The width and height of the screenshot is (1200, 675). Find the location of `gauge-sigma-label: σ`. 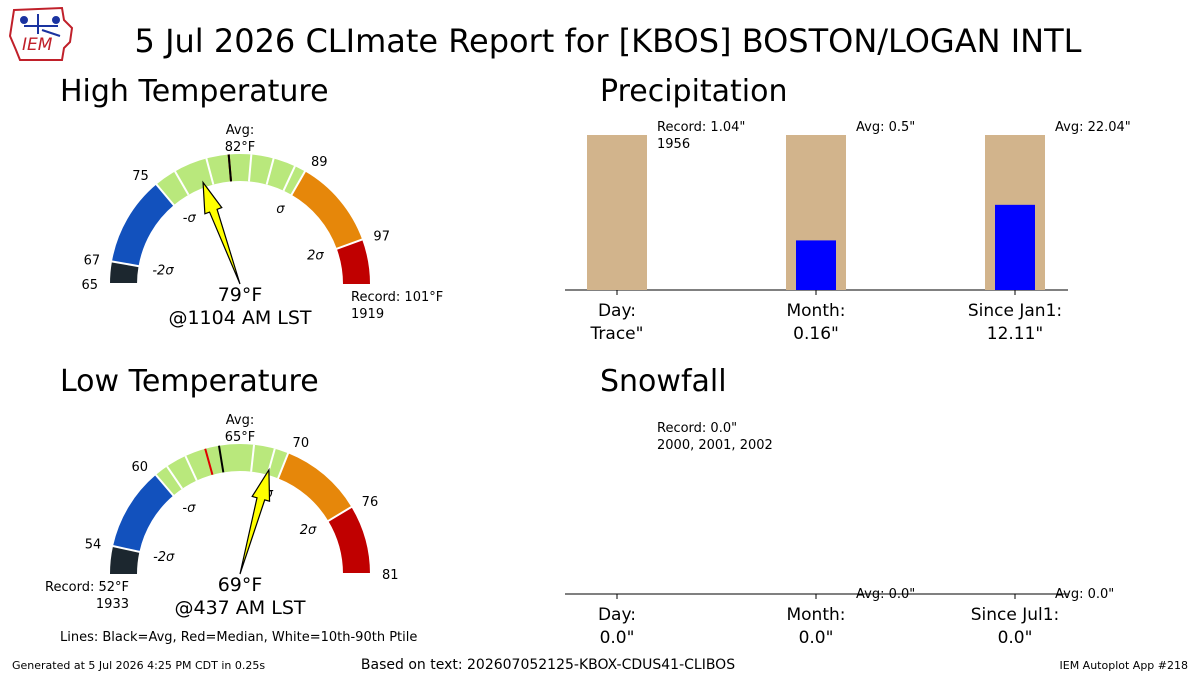

gauge-sigma-label: σ is located at coordinates (280, 209).